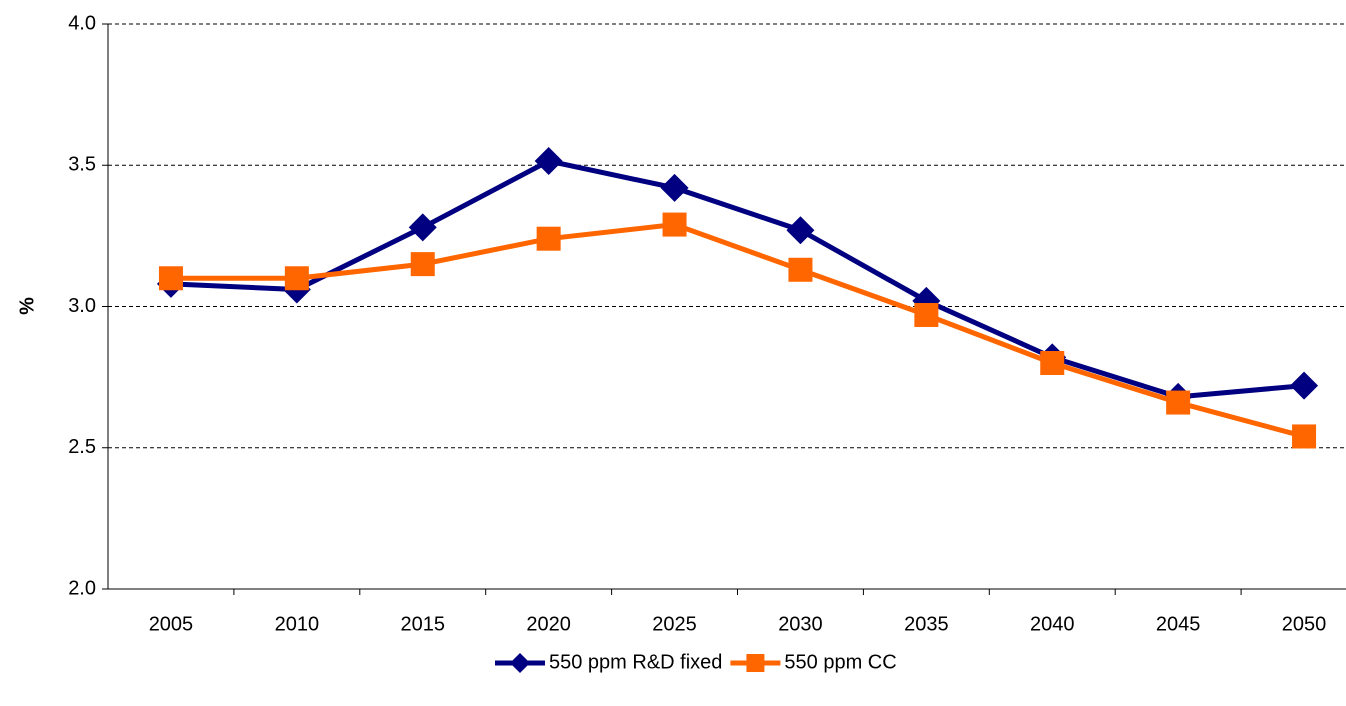  Describe the element at coordinates (82, 165) in the screenshot. I see `y-tick-label: 3.5` at that location.